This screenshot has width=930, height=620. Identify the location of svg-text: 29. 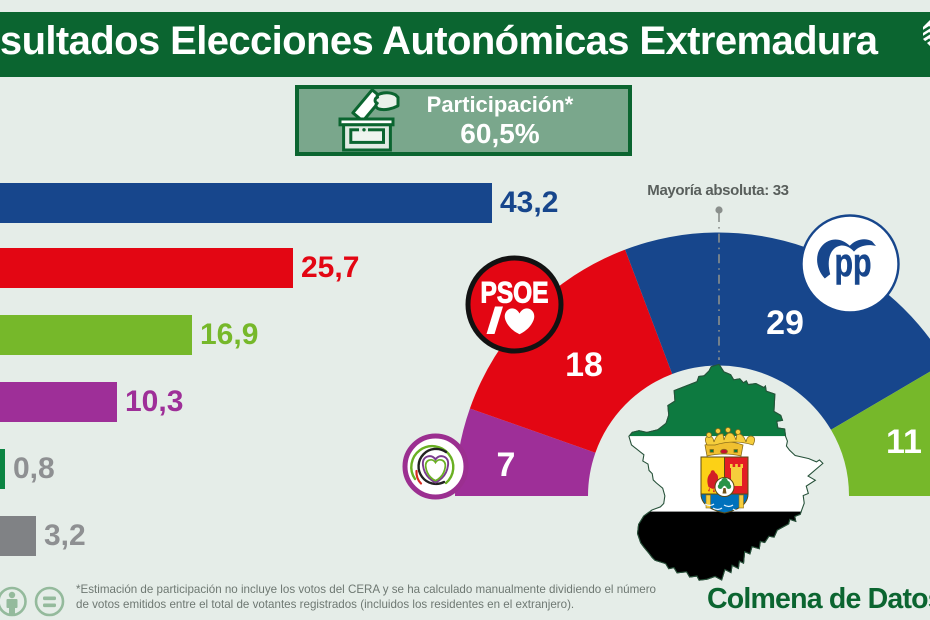
(785, 323).